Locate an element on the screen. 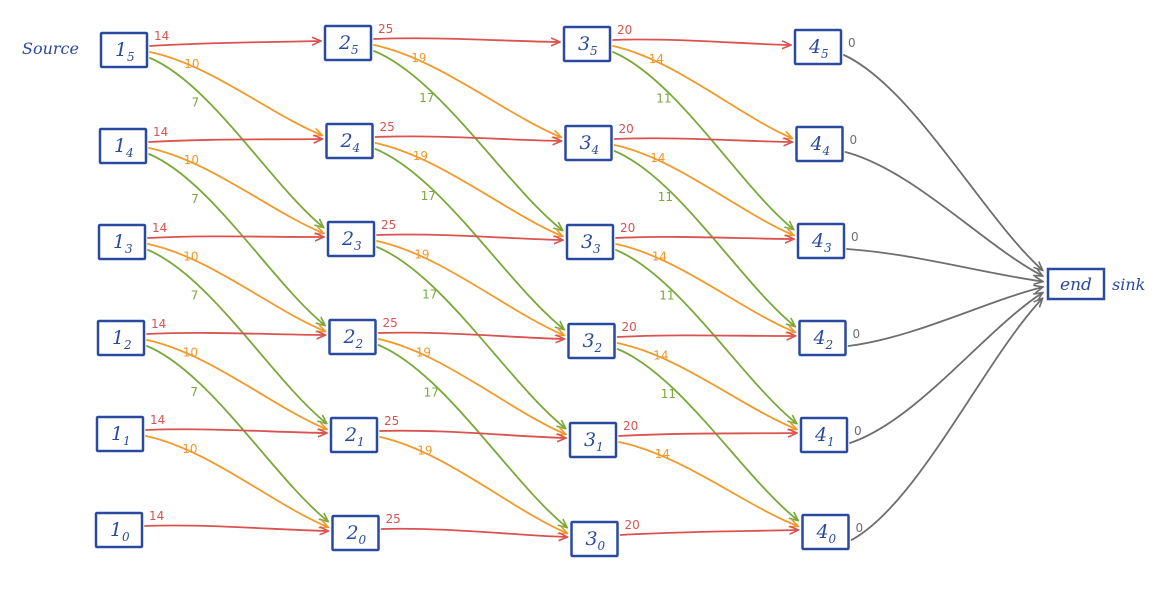 This screenshot has height=611, width=1175. node-subscript-1_4: 4 is located at coordinates (129, 153).